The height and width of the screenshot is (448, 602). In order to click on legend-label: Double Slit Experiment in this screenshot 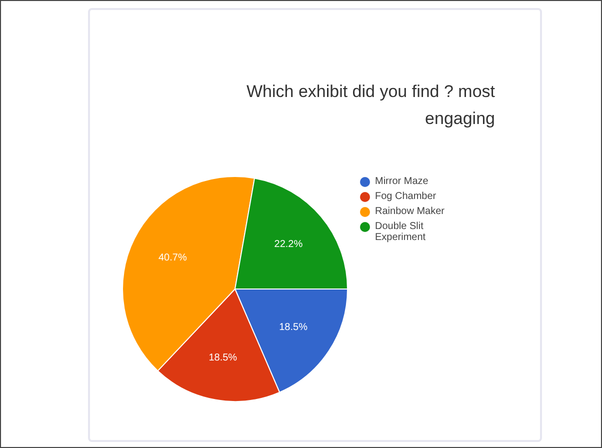, I will do `click(401, 232)`.